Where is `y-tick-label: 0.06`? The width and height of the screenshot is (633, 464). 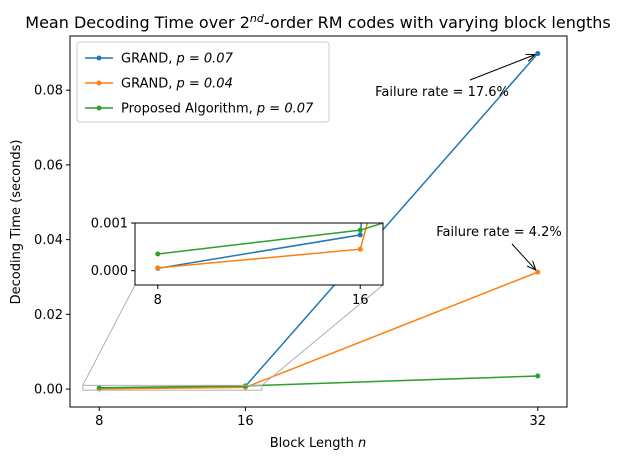 y-tick-label: 0.06 is located at coordinates (48, 165).